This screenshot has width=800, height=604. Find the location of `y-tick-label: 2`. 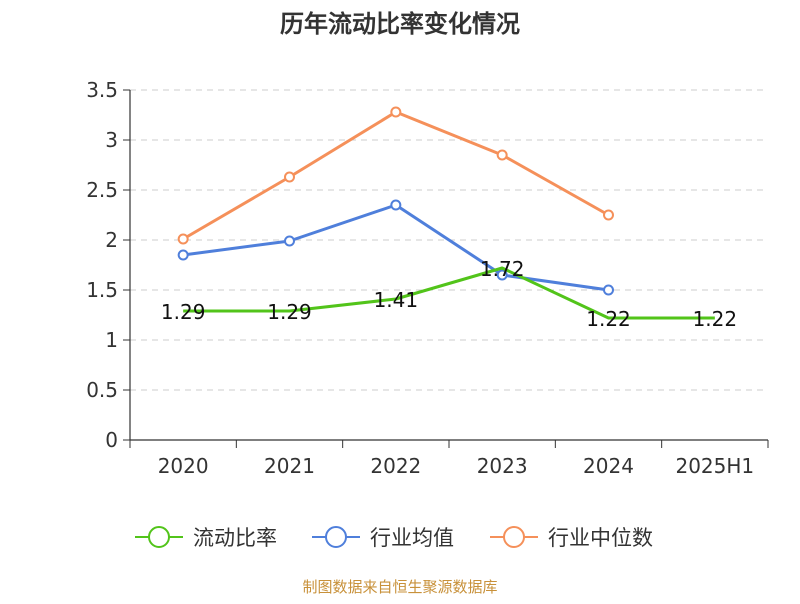

y-tick-label: 2 is located at coordinates (111, 240).